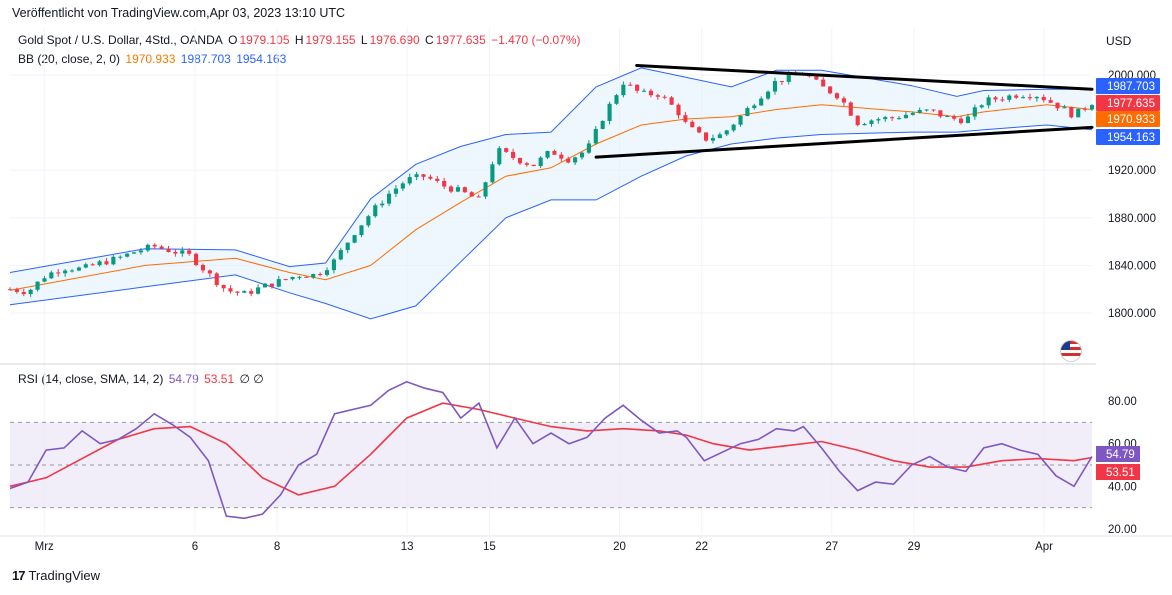 The width and height of the screenshot is (1172, 595). Describe the element at coordinates (864, 77) in the screenshot. I see `triangle-trendline` at that location.